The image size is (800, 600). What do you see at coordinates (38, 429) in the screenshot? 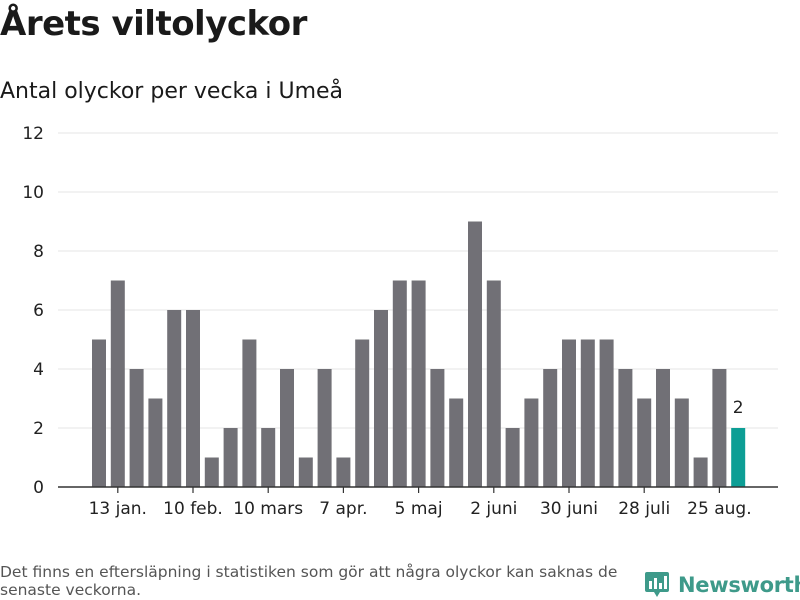
I see `y-tick-label: 2` at bounding box center [38, 429].